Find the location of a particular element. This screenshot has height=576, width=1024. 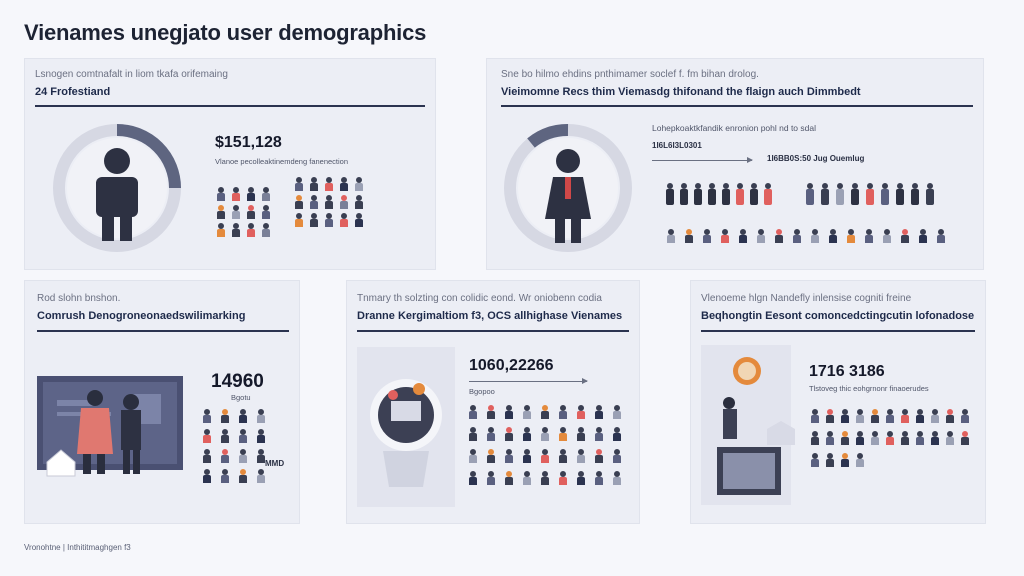

figure-row-right is located at coordinates (870, 194).